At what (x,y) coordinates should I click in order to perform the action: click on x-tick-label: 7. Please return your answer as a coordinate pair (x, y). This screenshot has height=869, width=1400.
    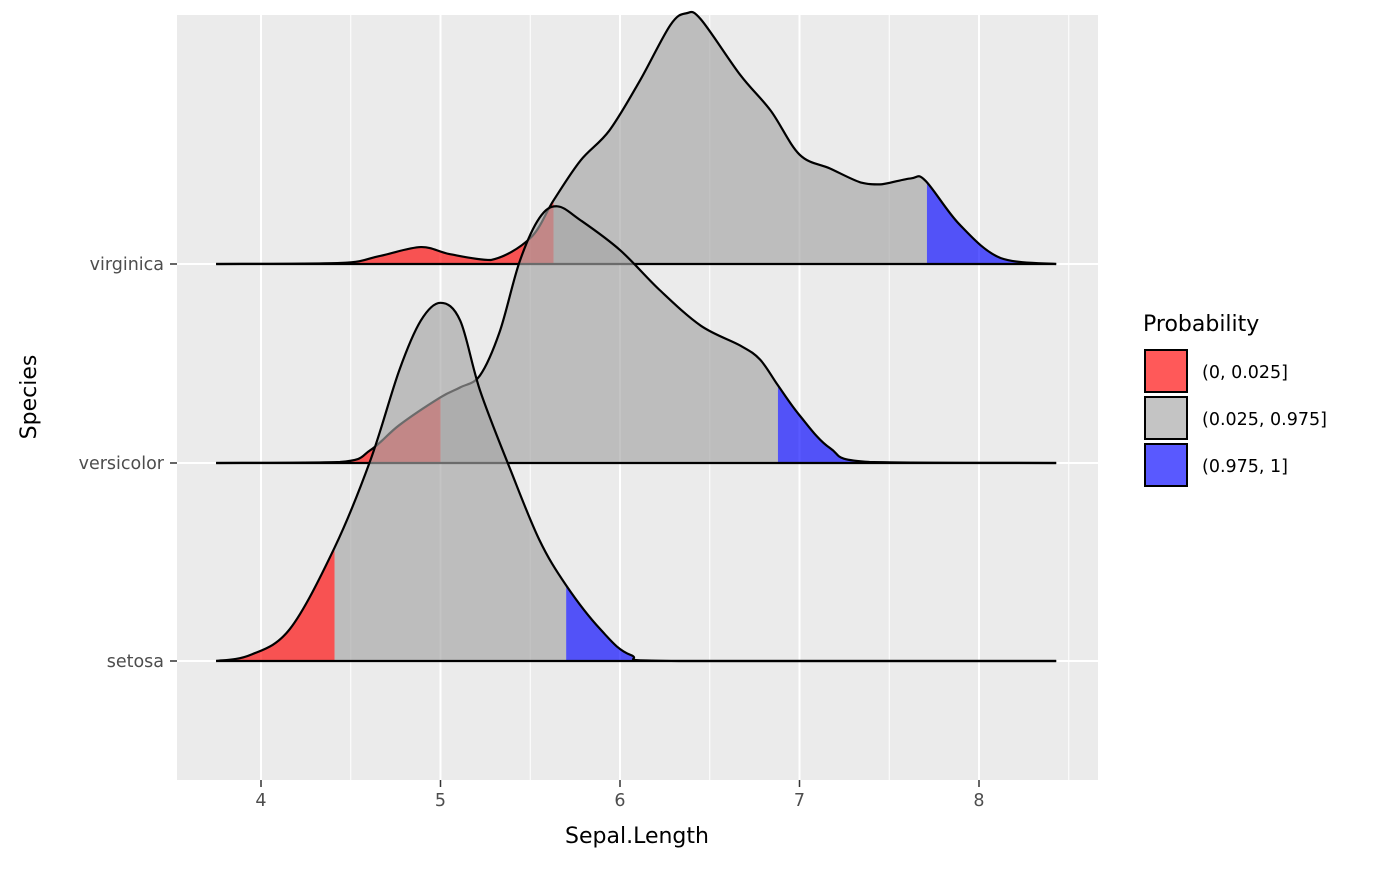
    Looking at the image, I should click on (799, 801).